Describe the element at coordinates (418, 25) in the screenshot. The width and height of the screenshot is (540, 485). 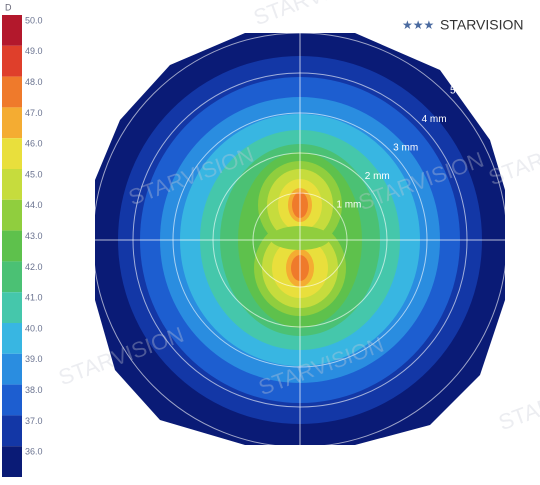
I see `stars: ★★★` at that location.